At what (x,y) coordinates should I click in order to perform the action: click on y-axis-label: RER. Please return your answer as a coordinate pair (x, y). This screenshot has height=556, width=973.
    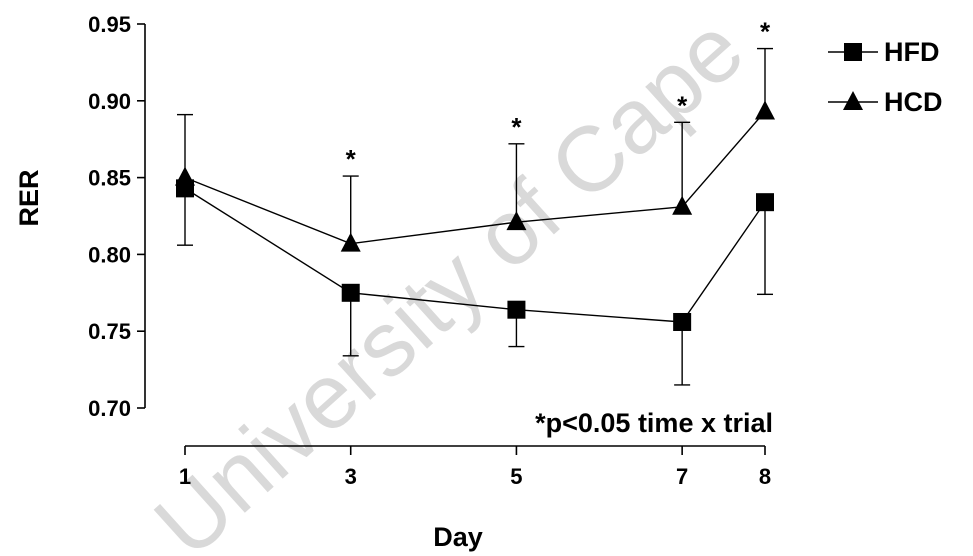
    Looking at the image, I should click on (29, 197).